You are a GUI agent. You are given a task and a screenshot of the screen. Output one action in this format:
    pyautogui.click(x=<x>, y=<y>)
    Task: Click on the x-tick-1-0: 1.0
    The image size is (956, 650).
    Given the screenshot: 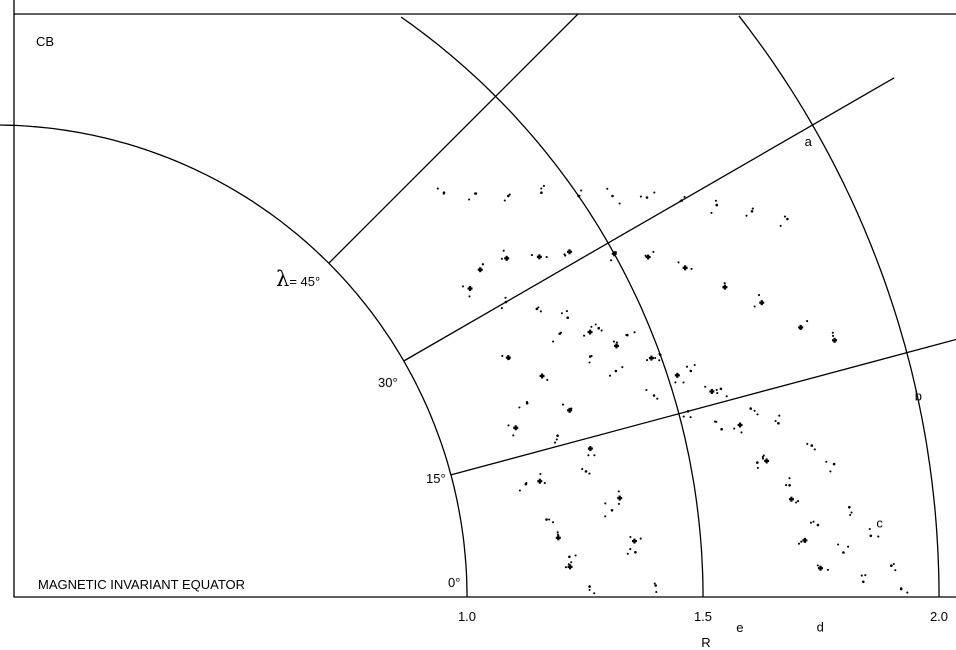 What is the action you would take?
    pyautogui.click(x=467, y=616)
    